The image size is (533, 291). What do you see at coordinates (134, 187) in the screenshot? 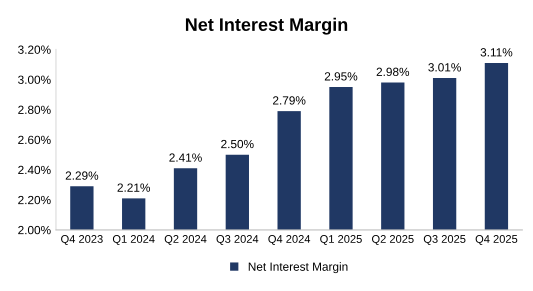
I see `data-label: 2.21%` at bounding box center [134, 187].